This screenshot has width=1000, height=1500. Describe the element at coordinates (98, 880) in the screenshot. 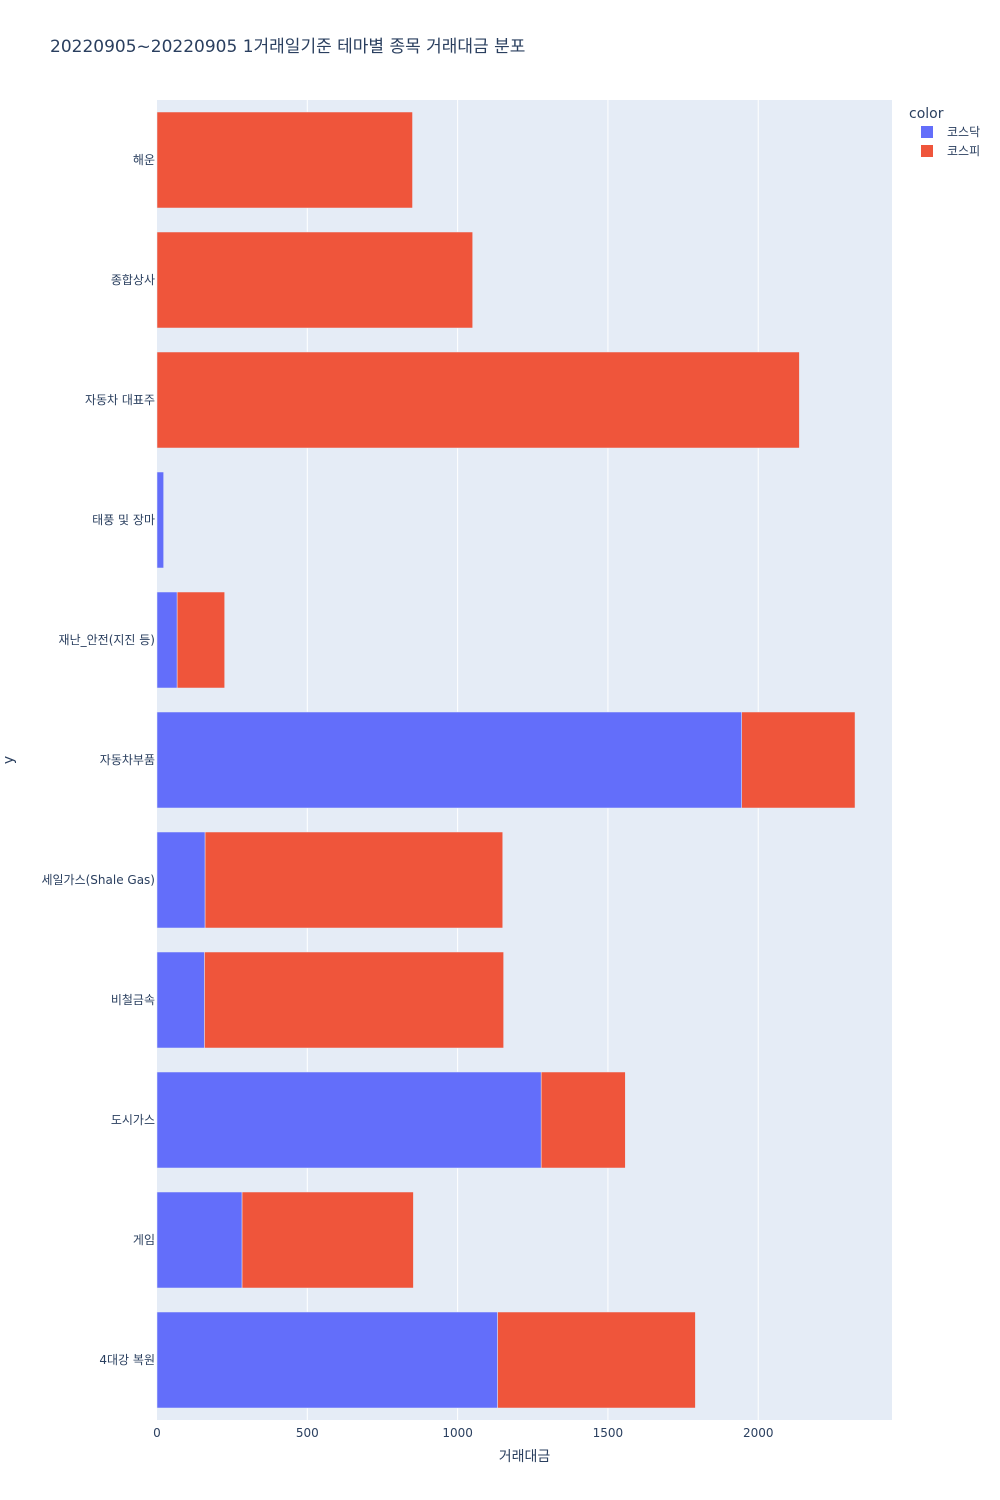

I see `y-tick-label: 세일가스(Shale Gas)` at that location.